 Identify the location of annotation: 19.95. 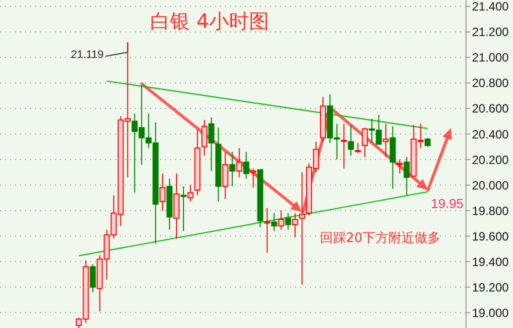
(447, 203).